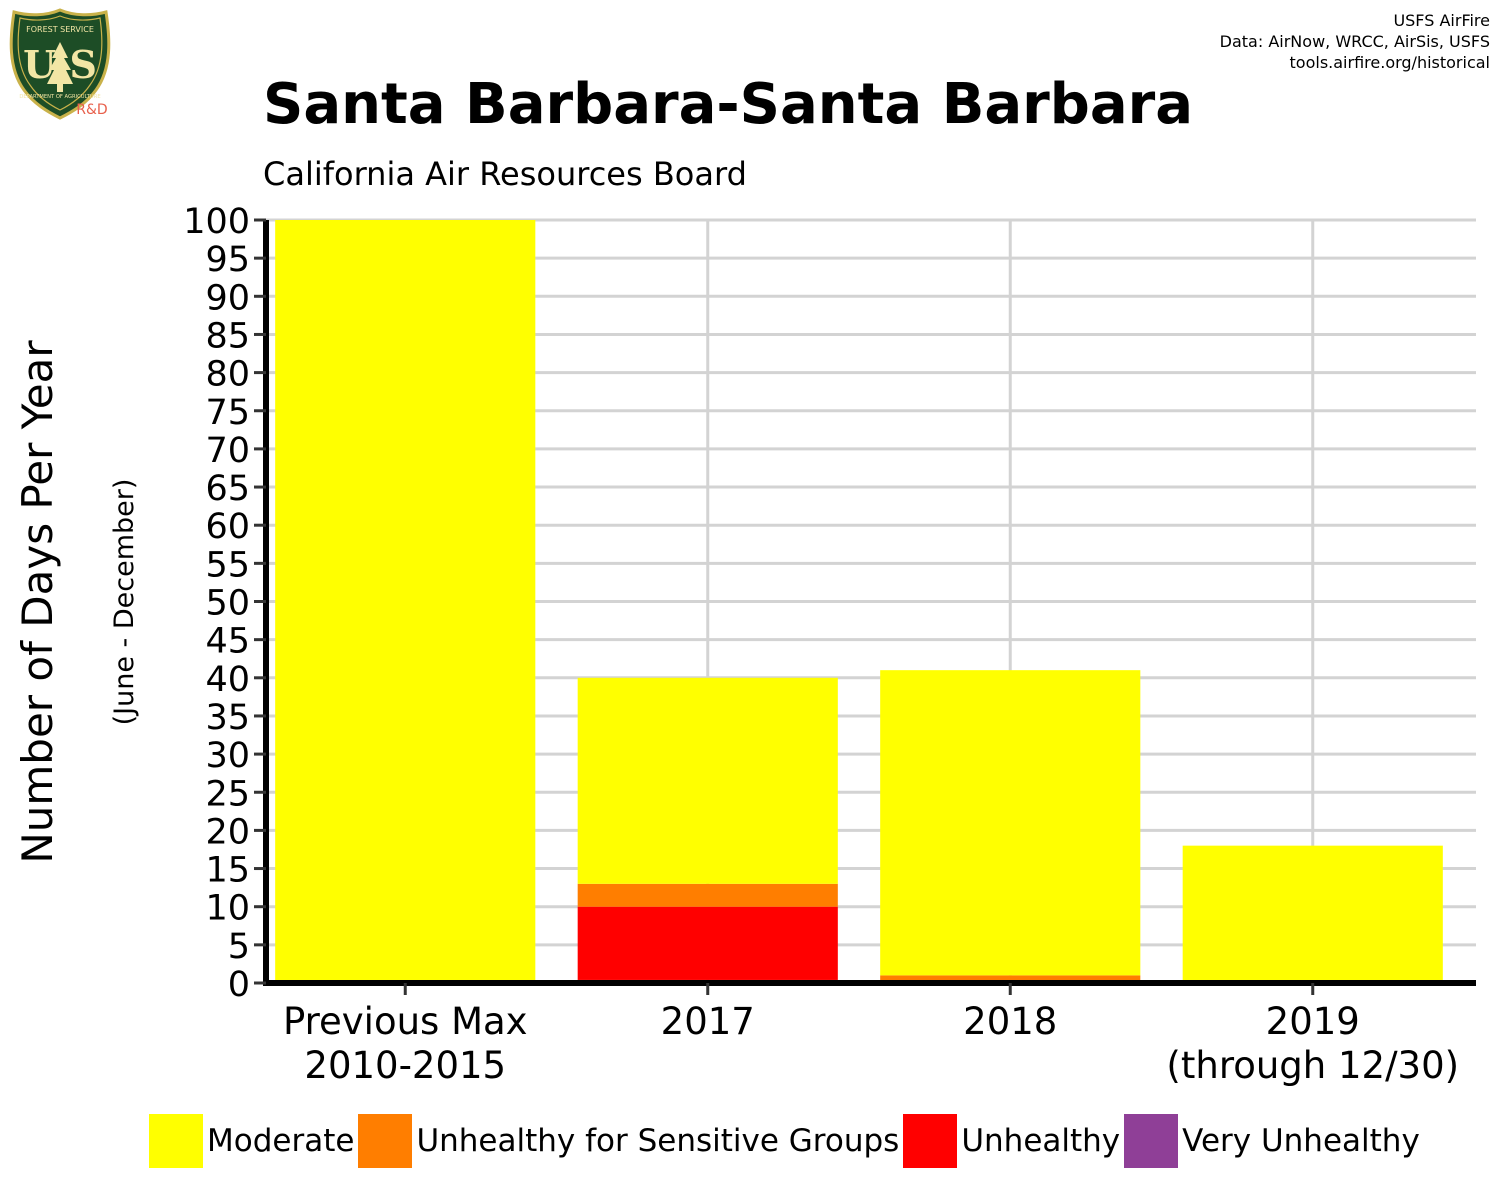 The image size is (1500, 1200). What do you see at coordinates (1441, 20) in the screenshot?
I see `credit-airfire: USFS AirFire` at bounding box center [1441, 20].